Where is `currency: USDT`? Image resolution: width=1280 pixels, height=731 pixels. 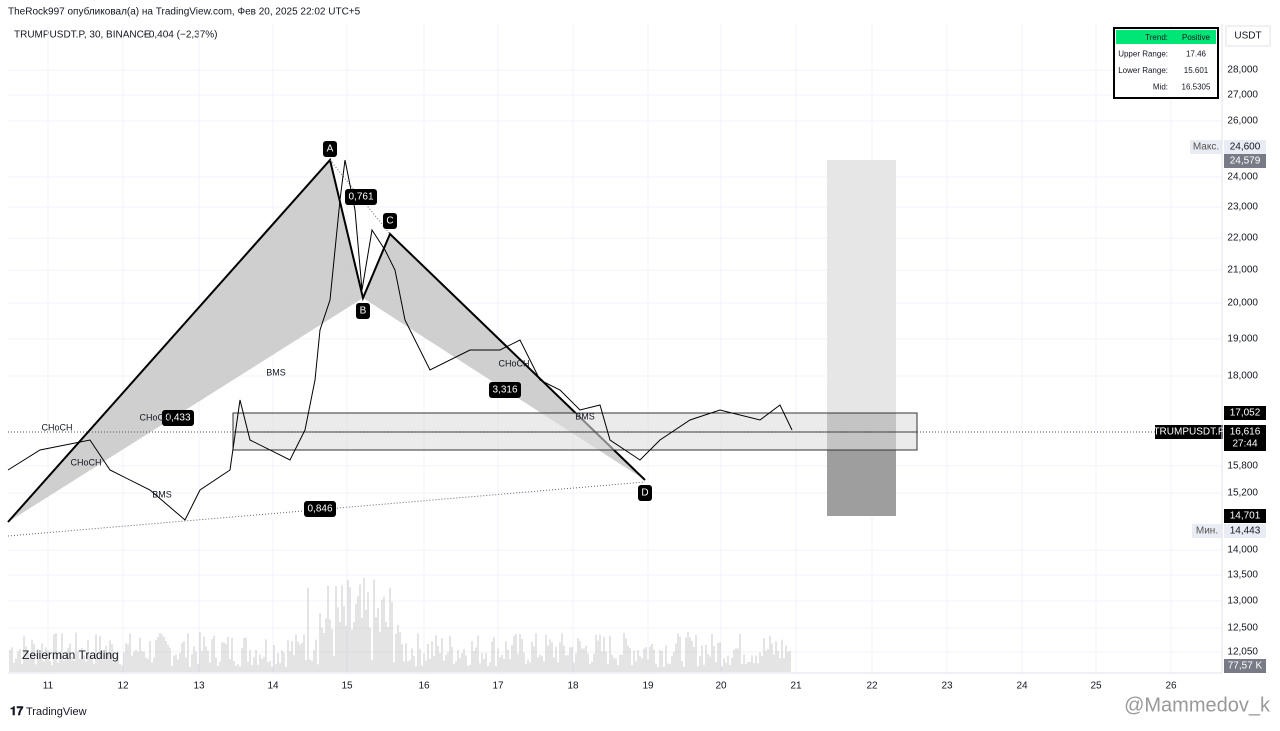
currency: USDT is located at coordinates (1247, 36).